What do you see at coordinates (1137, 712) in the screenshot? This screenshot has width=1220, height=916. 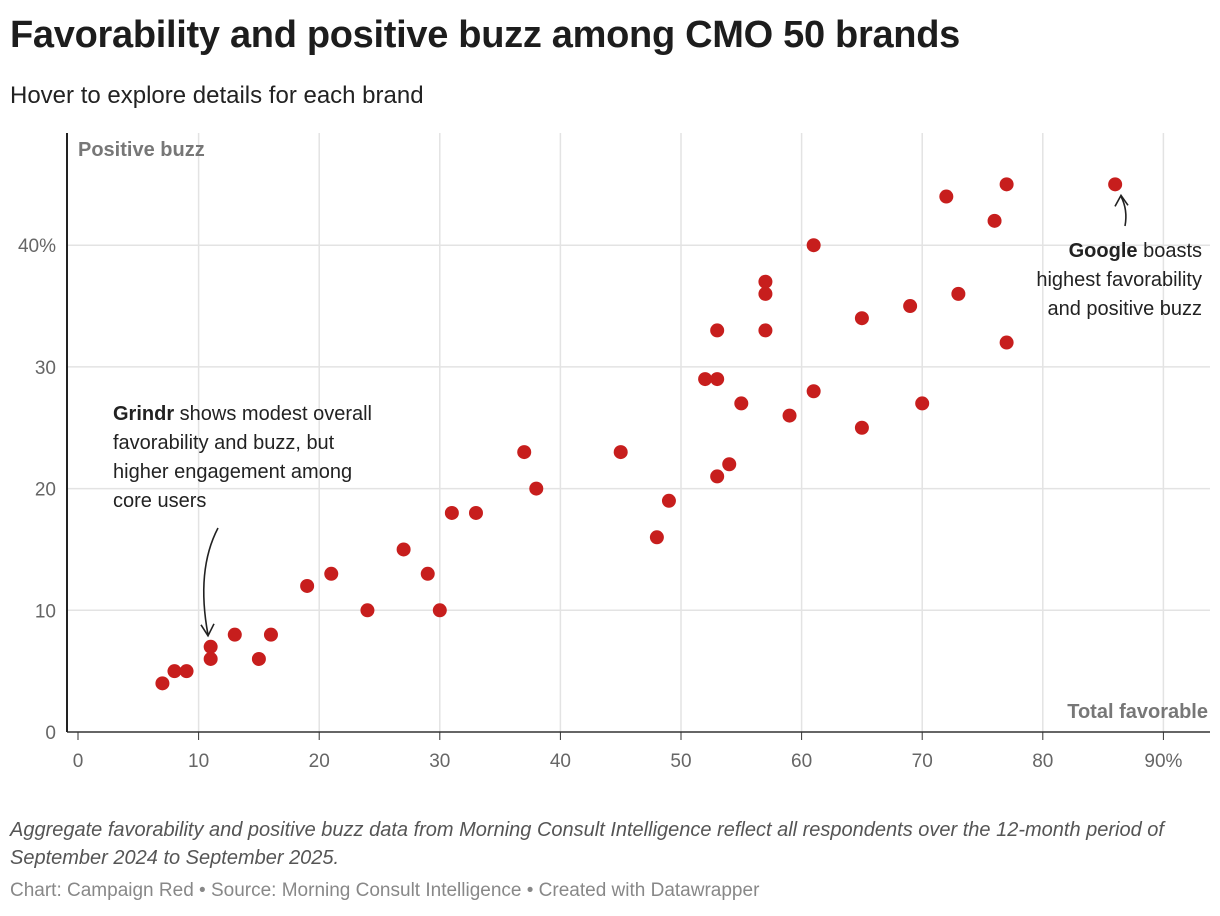 I see `x-axis-label: Total favorable` at bounding box center [1137, 712].